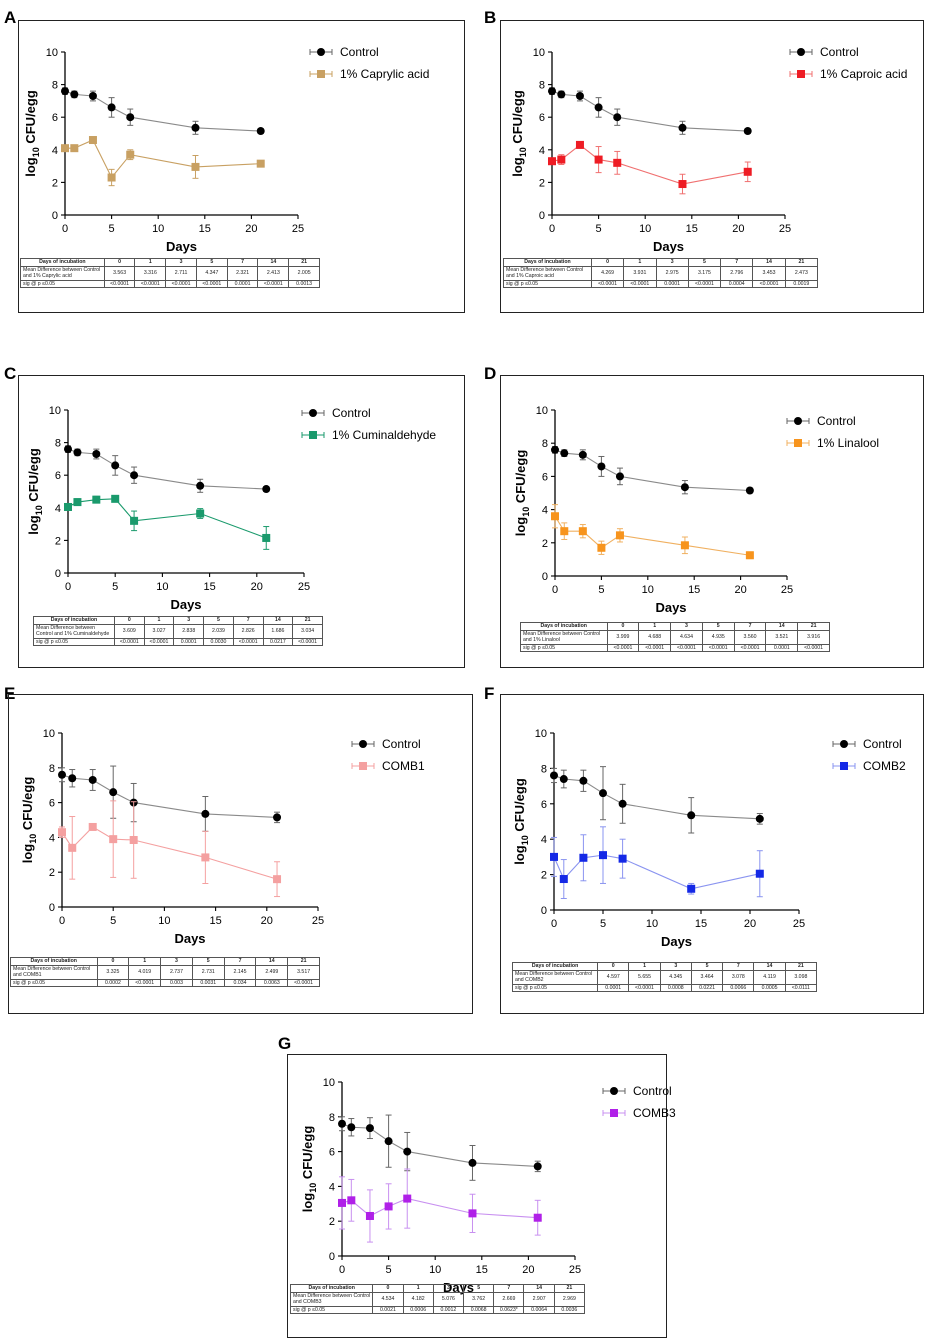  I want to click on table-header-cell: 1, so click(644, 966).